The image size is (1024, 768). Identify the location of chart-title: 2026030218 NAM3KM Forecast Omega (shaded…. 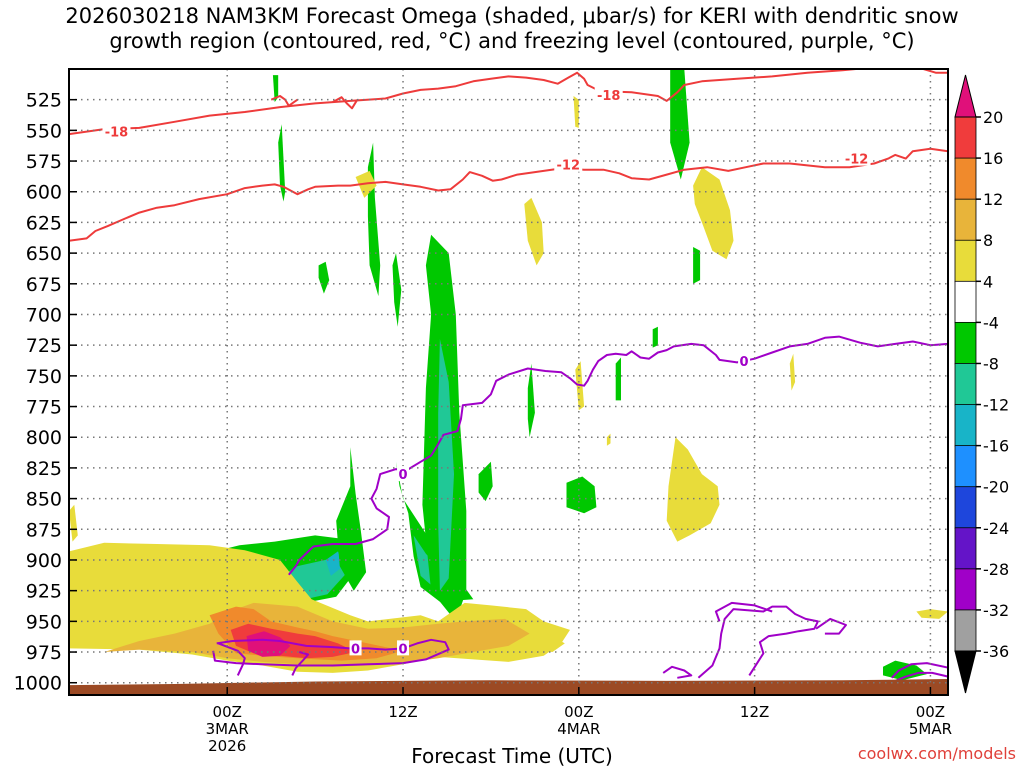
(512, 29).